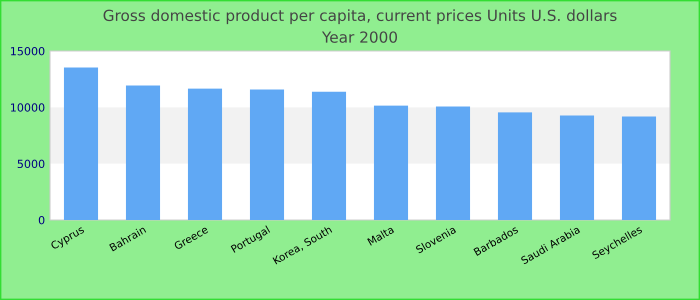 The height and width of the screenshot is (300, 700). What do you see at coordinates (360, 26) in the screenshot?
I see `chart-title: Gross domestic product per capita, current prices Units U.S. dollars Year 2000` at bounding box center [360, 26].